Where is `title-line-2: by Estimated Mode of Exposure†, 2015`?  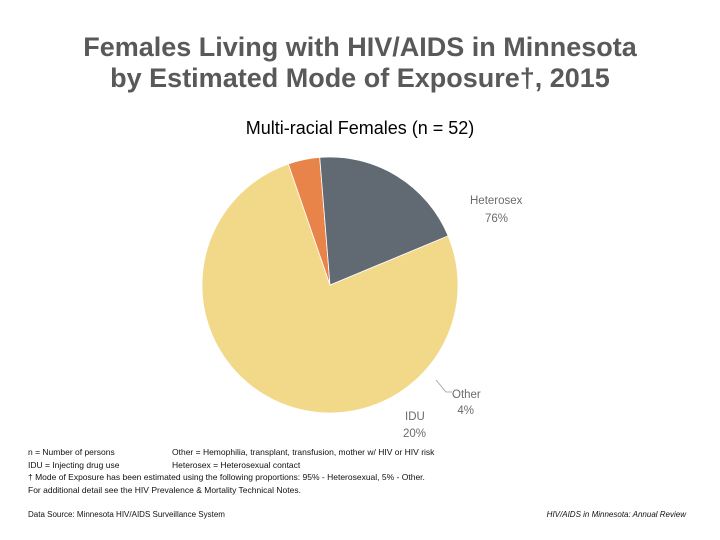
title-line-2: by Estimated Mode of Exposure†, 2015 is located at coordinates (360, 78).